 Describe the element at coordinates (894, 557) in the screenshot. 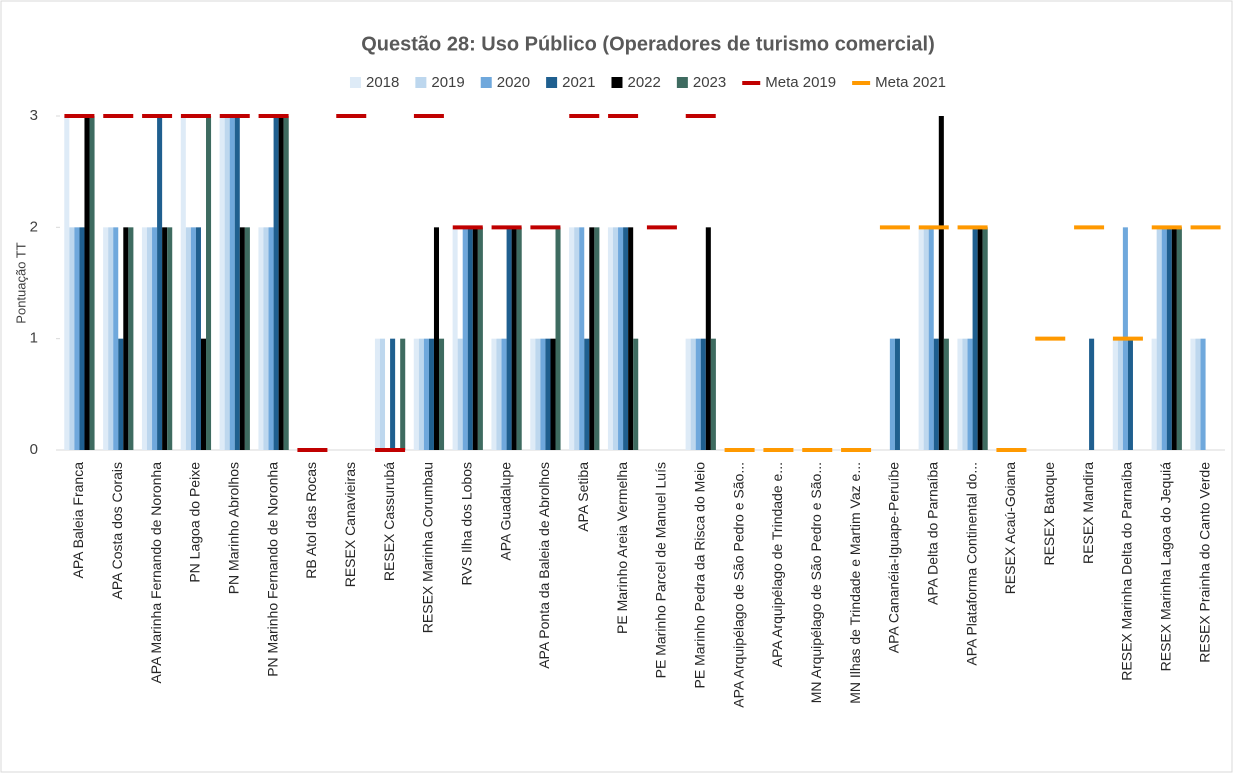

I see `x-tick-label: APA Cananéia-Iguape-Peruíbe` at that location.